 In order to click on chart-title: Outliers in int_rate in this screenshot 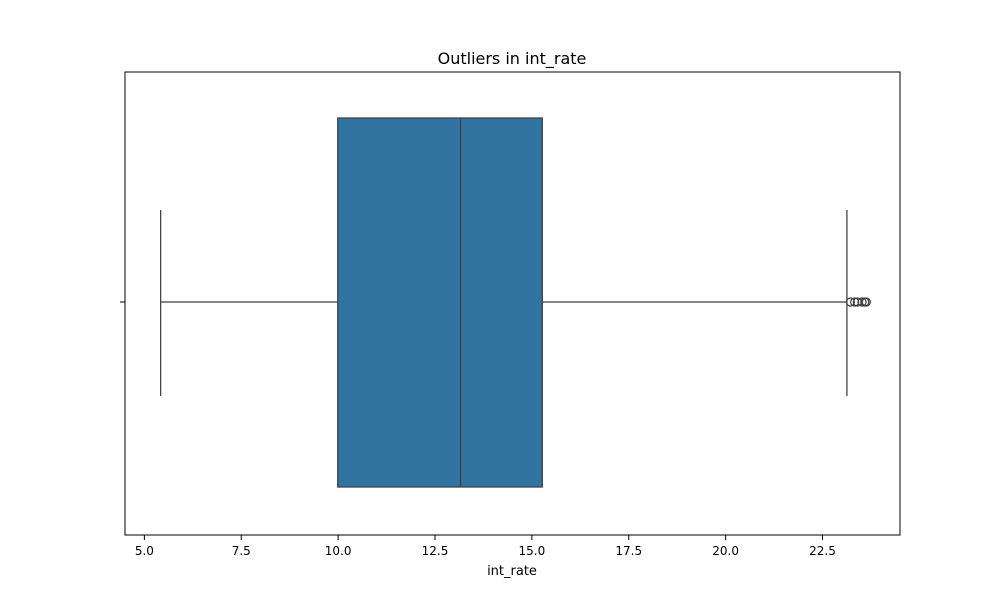, I will do `click(512, 59)`.